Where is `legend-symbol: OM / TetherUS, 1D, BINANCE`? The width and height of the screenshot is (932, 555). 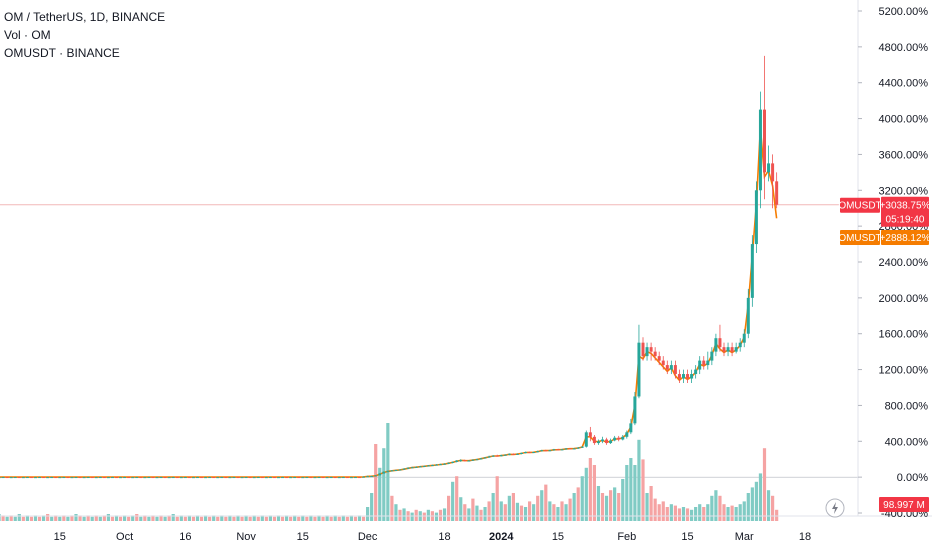 legend-symbol: OM / TetherUS, 1D, BINANCE is located at coordinates (85, 17).